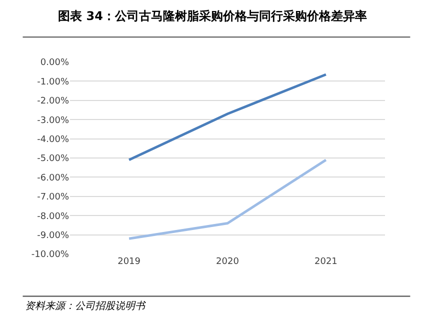 The image size is (425, 326). What do you see at coordinates (53, 159) in the screenshot?
I see `y-tick-label: -5.00%` at bounding box center [53, 159].